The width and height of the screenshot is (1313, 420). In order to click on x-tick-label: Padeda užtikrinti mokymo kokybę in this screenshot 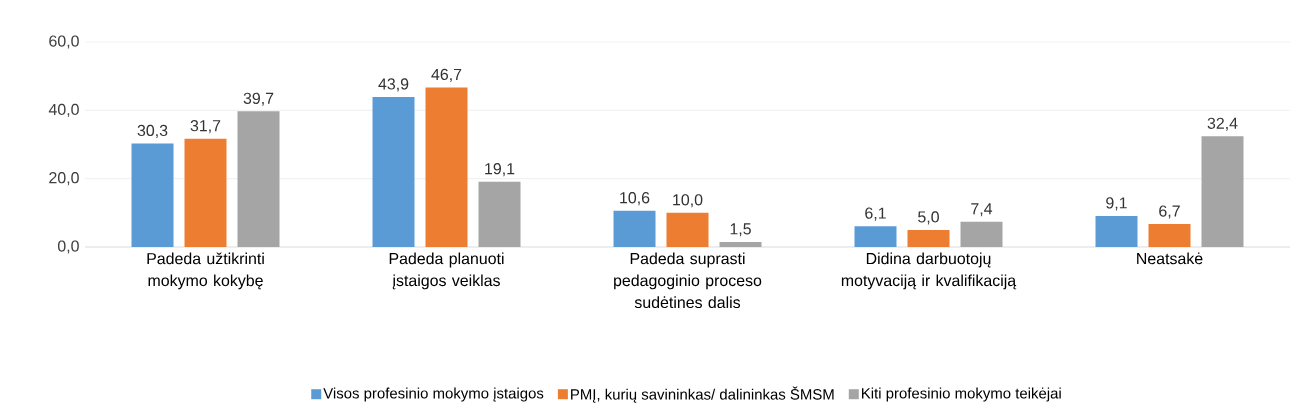, I will do `click(205, 271)`.